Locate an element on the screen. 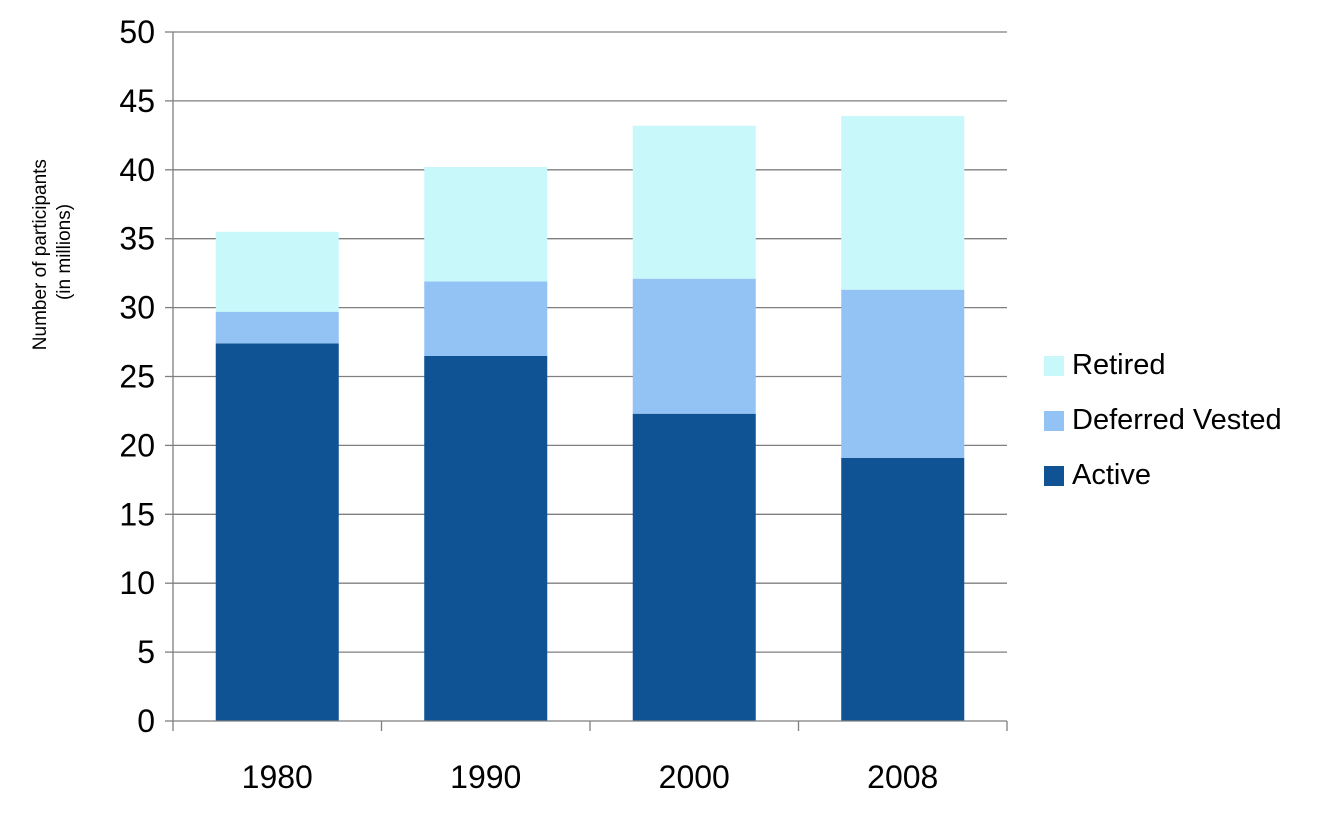 The image size is (1334, 821). legend-swatch-active is located at coordinates (1054, 475).